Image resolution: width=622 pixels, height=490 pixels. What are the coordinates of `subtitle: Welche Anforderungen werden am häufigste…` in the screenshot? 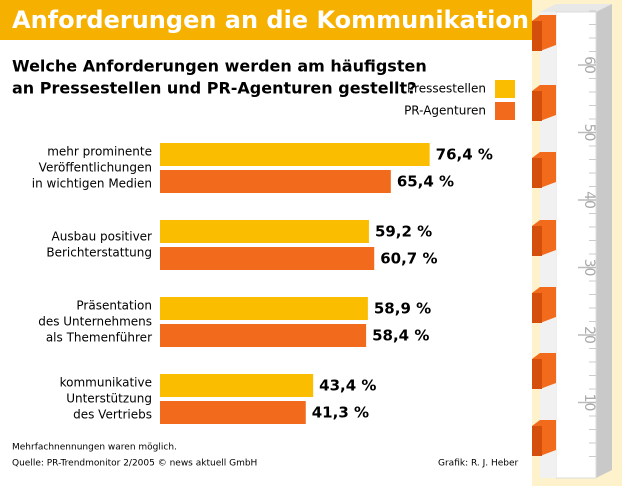 It's located at (219, 66).